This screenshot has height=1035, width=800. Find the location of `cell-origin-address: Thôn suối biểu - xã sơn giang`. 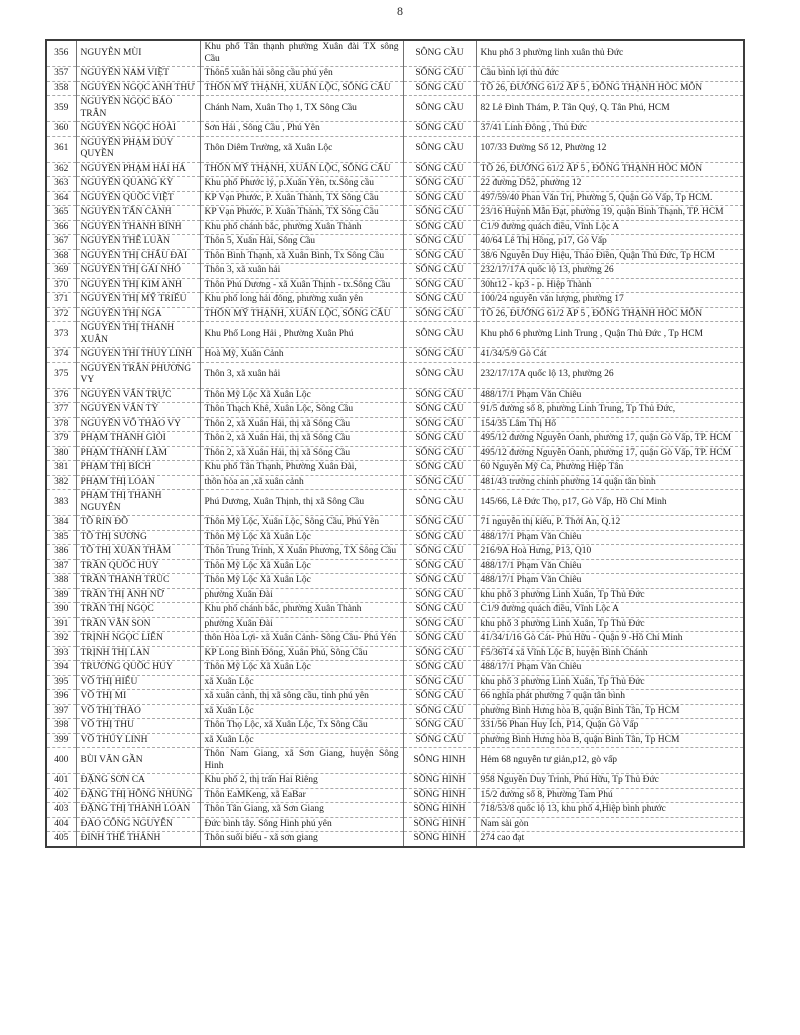

cell-origin-address: Thôn suối biểu - xã sơn giang is located at coordinates (301, 839).